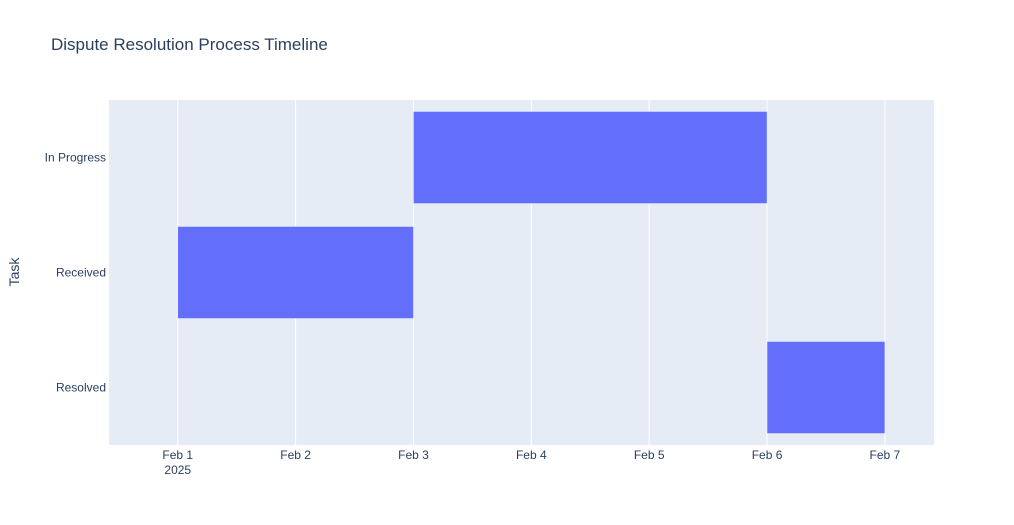 The width and height of the screenshot is (1014, 525). Describe the element at coordinates (75, 158) in the screenshot. I see `y-tick-label: In Progress` at that location.